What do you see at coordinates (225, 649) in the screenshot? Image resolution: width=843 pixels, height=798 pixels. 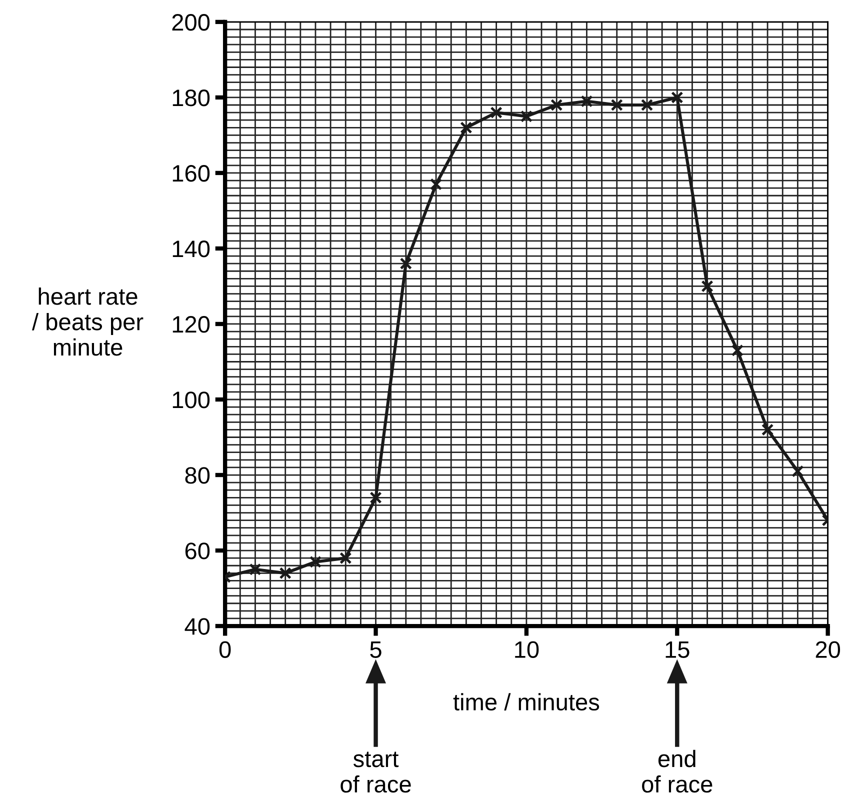 I see `x-tick-label: 0` at bounding box center [225, 649].